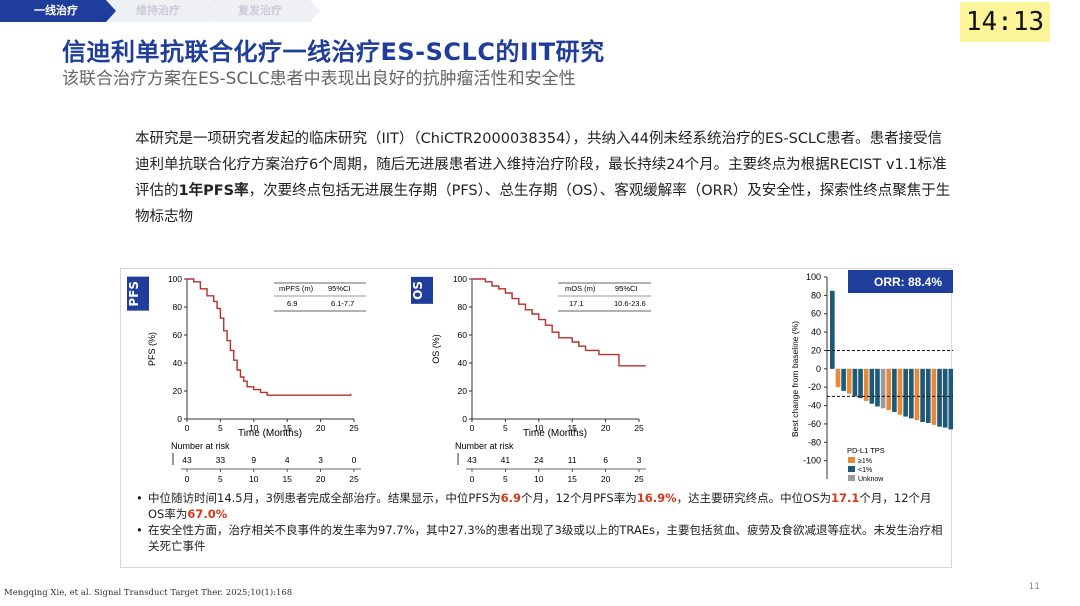  Describe the element at coordinates (814, 424) in the screenshot. I see `orr-ytick-label: -60` at that location.